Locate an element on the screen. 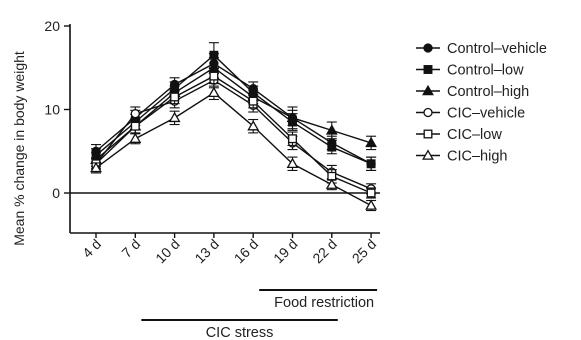 The image size is (581, 340). legend-item: Control–vehicle is located at coordinates (481, 49).